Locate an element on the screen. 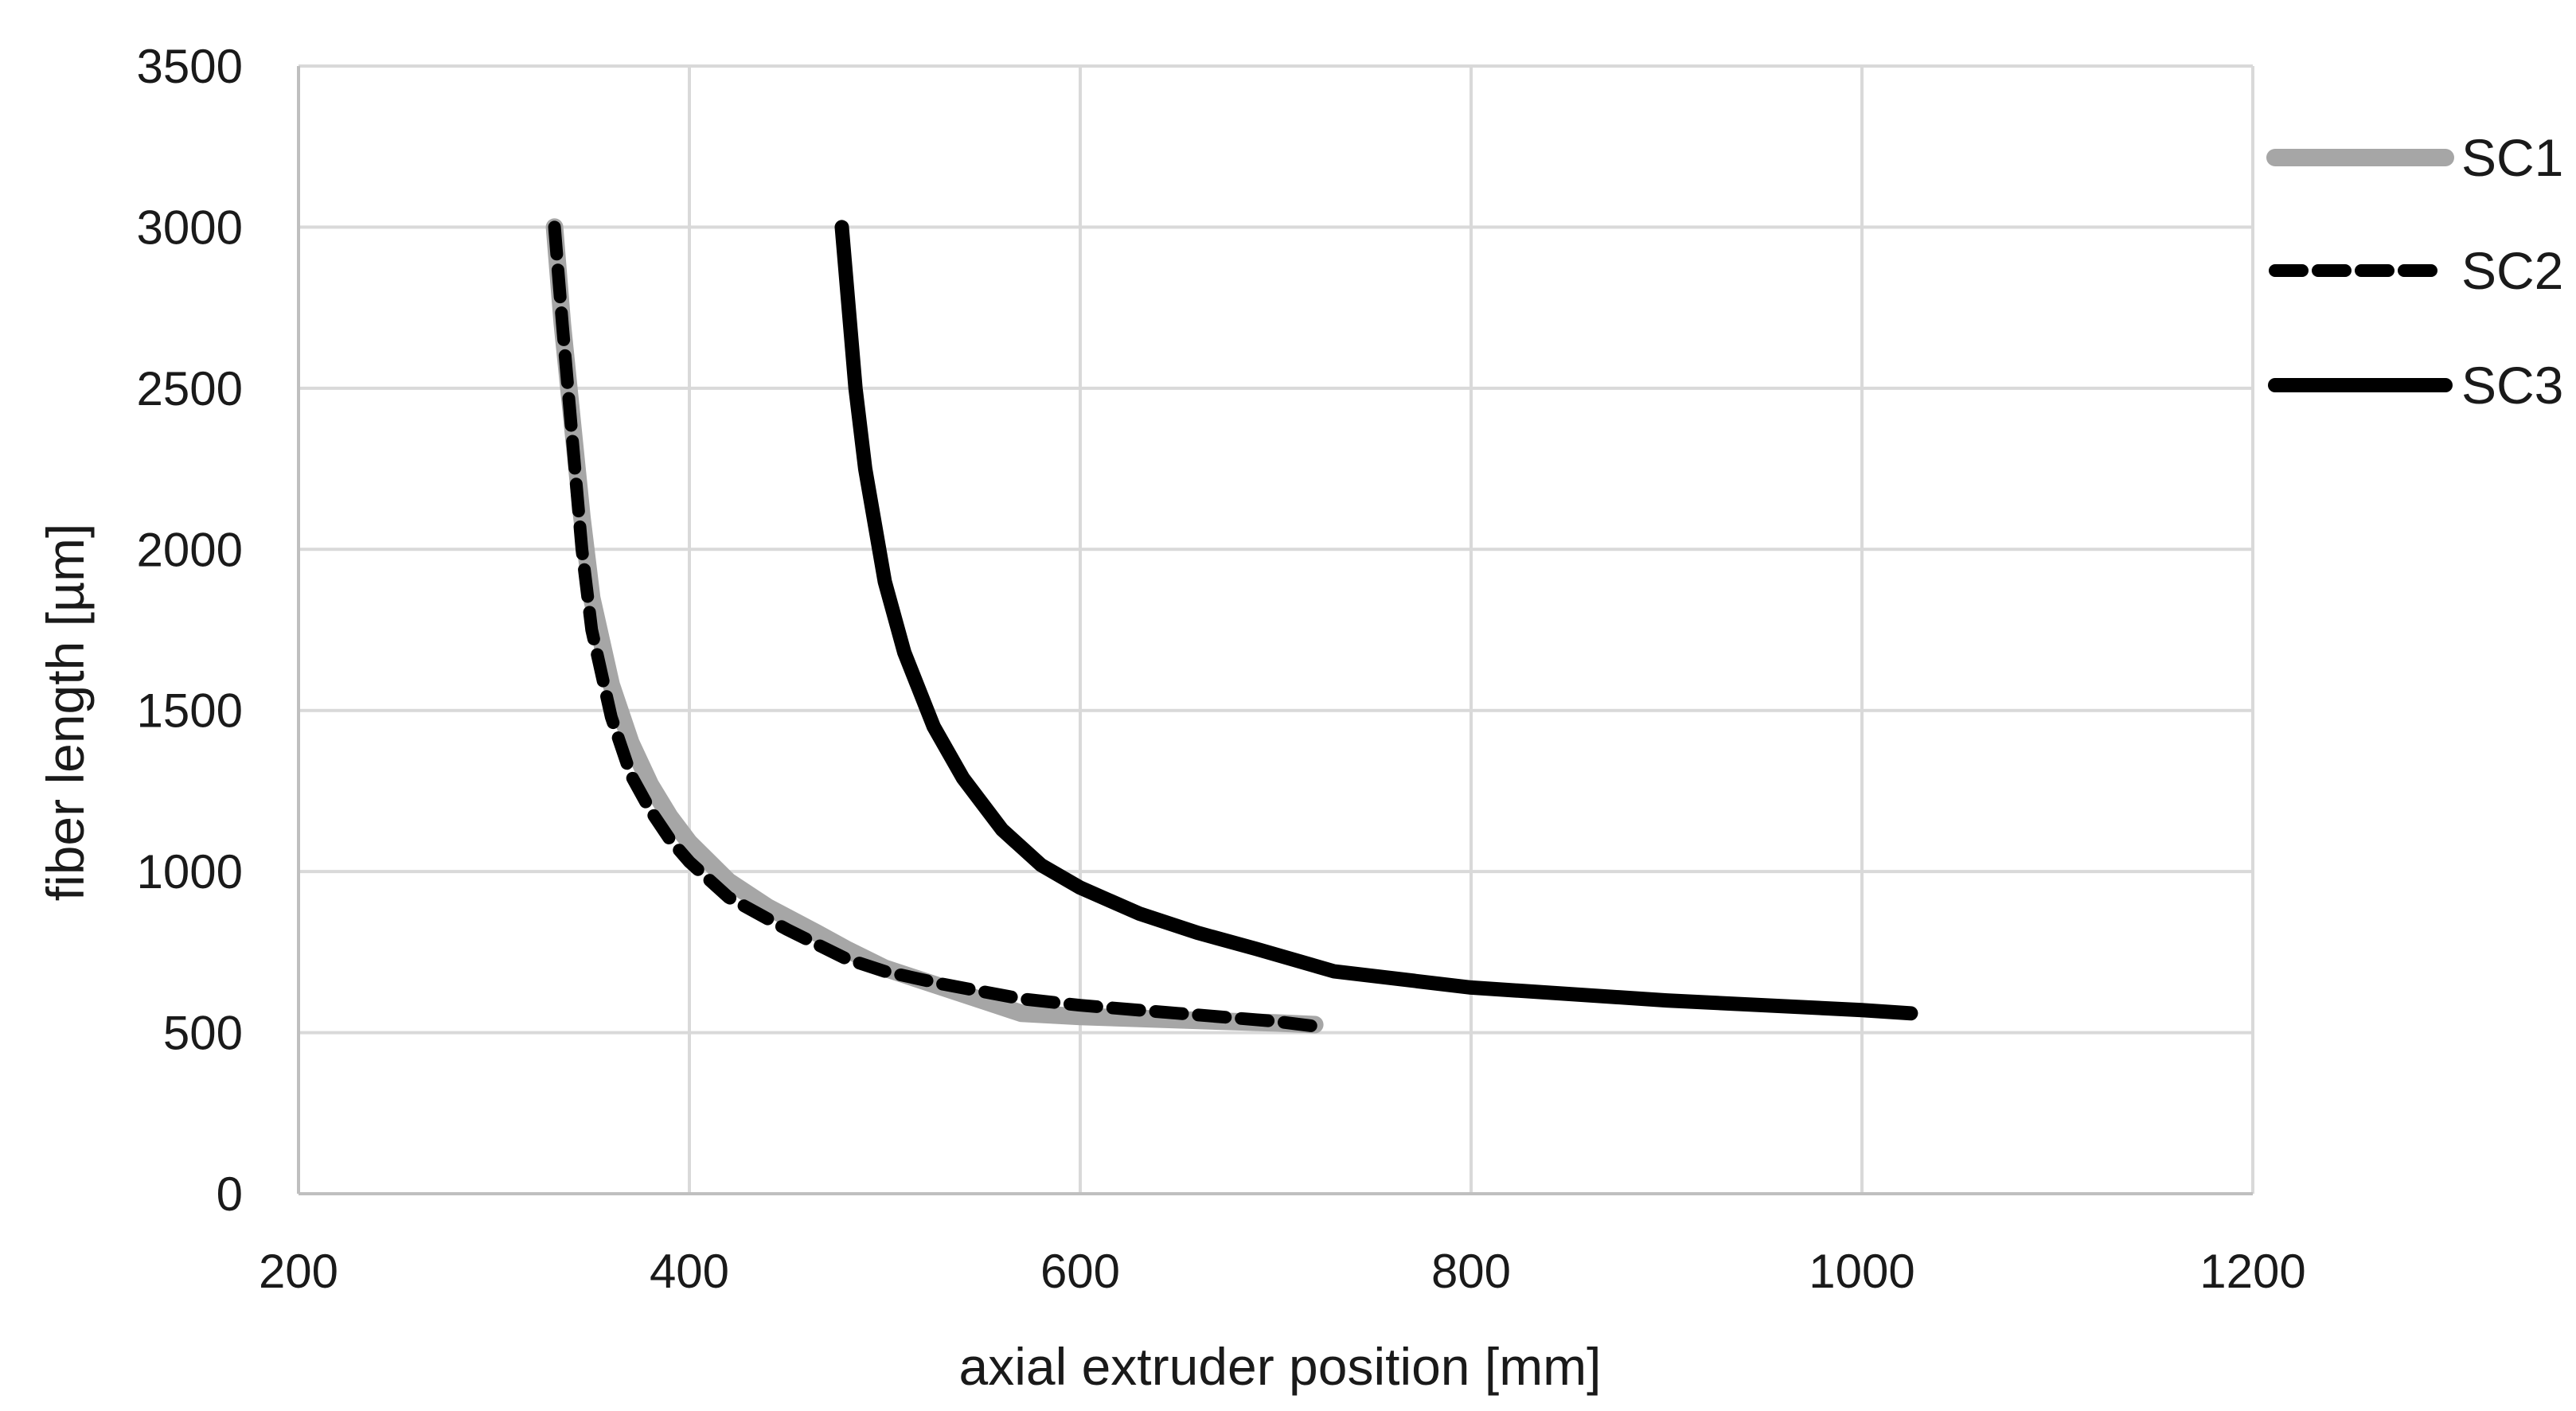  x-tick-label: 400 is located at coordinates (689, 1271).